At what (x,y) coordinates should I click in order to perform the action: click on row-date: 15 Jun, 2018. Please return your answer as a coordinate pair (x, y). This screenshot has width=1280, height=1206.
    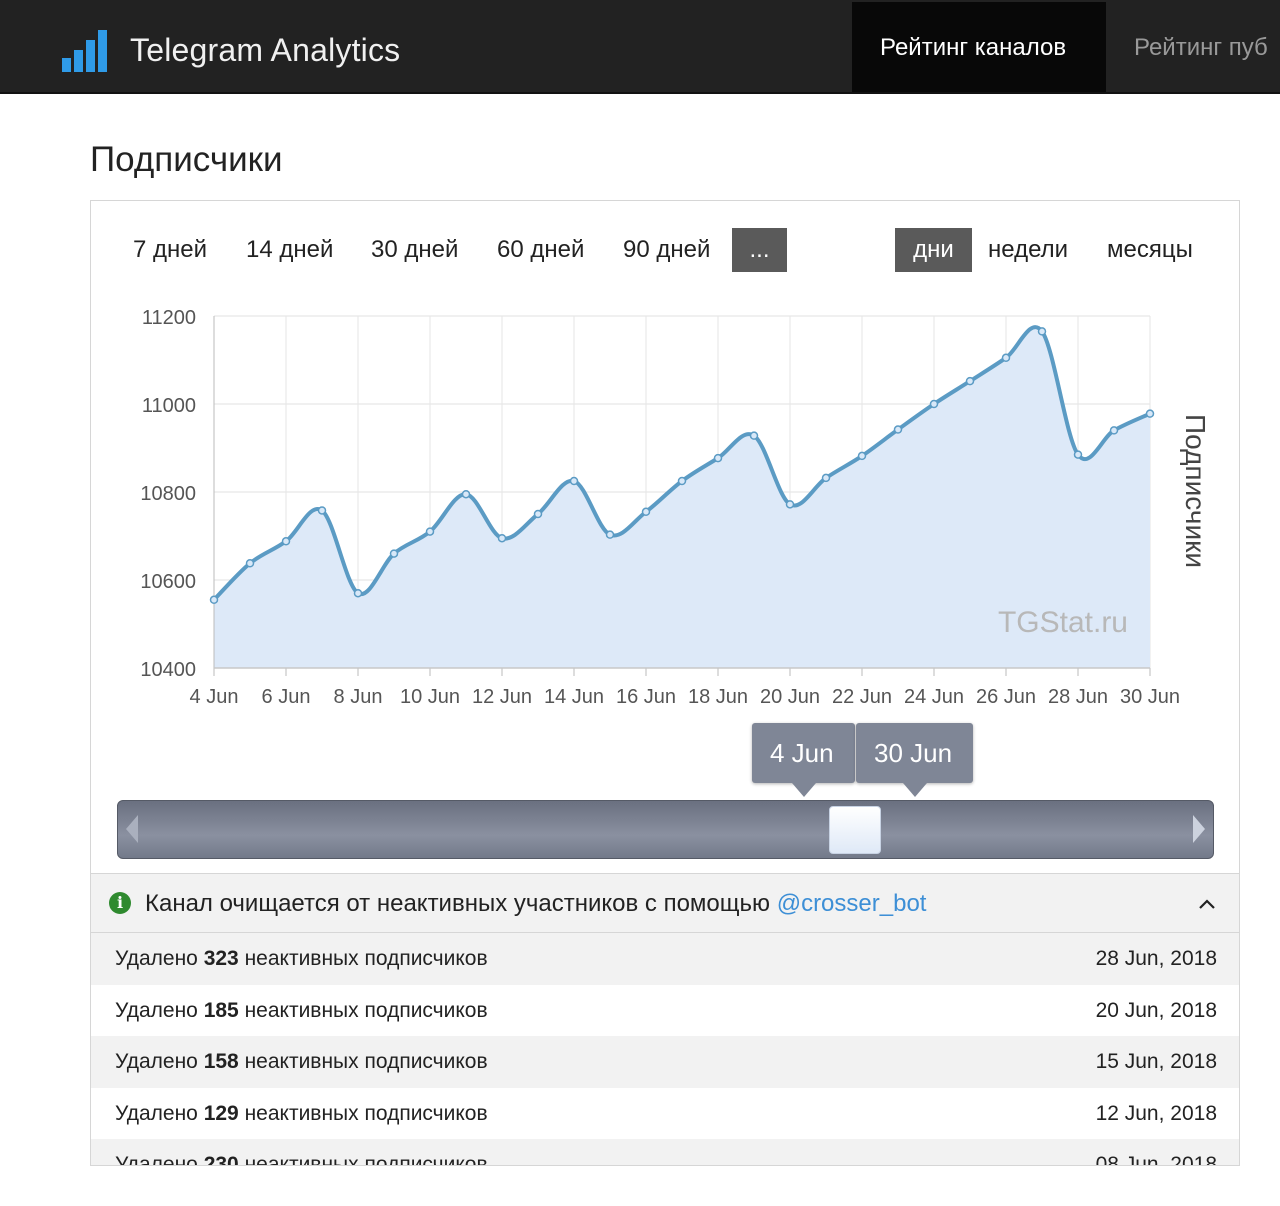
    Looking at the image, I should click on (1156, 1061).